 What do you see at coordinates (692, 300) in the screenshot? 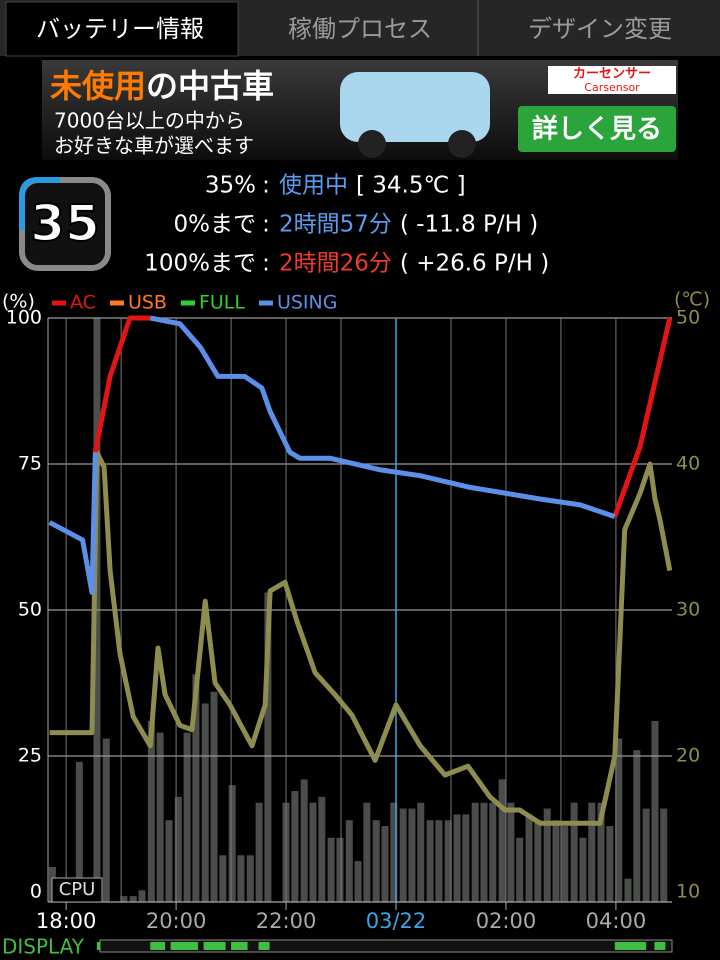
I see `y2-axis-label: (℃)` at bounding box center [692, 300].